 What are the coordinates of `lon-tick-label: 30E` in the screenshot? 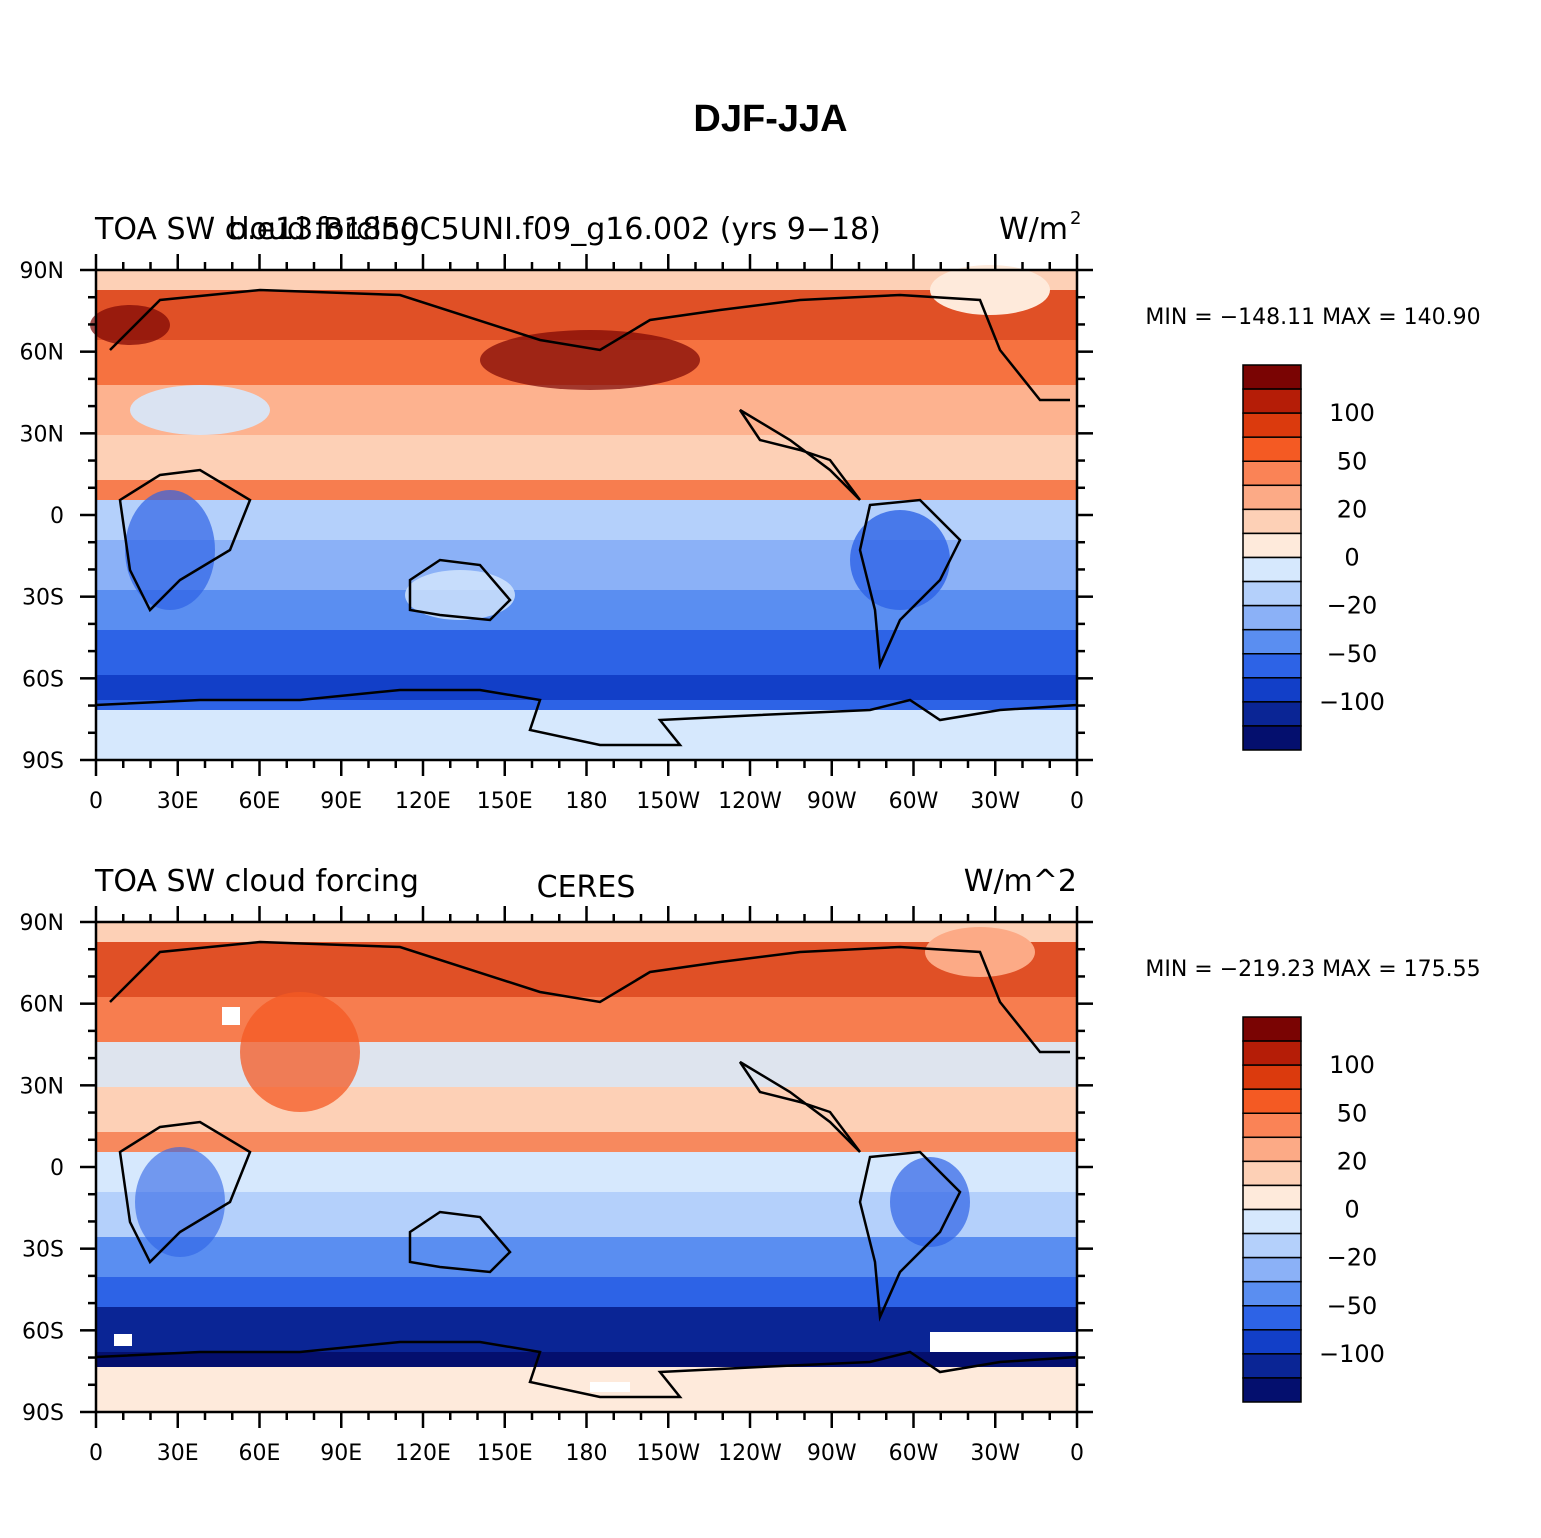 It's located at (178, 801).